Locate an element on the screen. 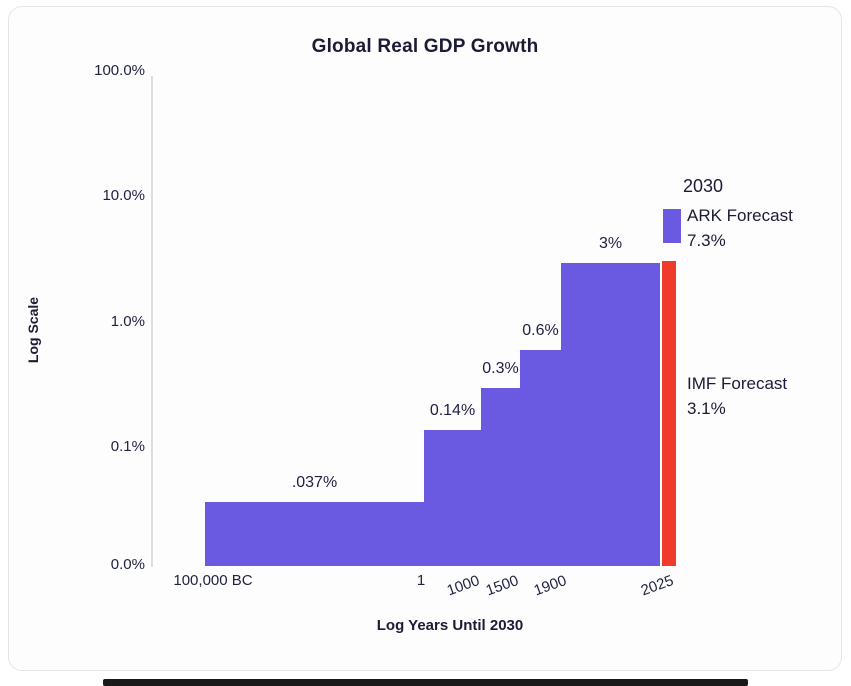 The width and height of the screenshot is (851, 686). bar-value-label: 0.14% is located at coordinates (452, 410).